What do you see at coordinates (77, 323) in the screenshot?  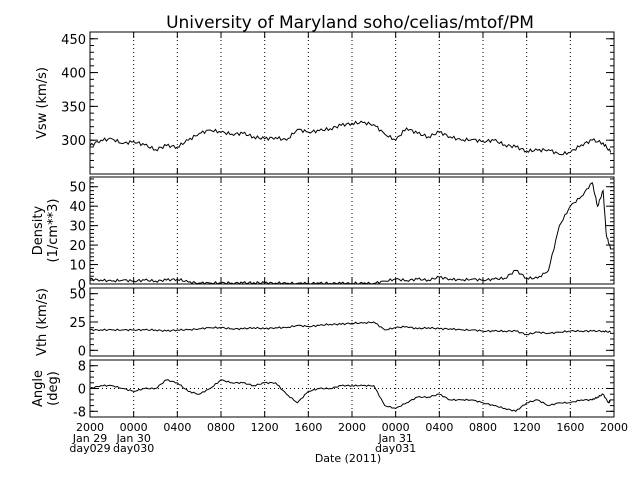 I see `vth-y-tick-label: 25` at bounding box center [77, 323].